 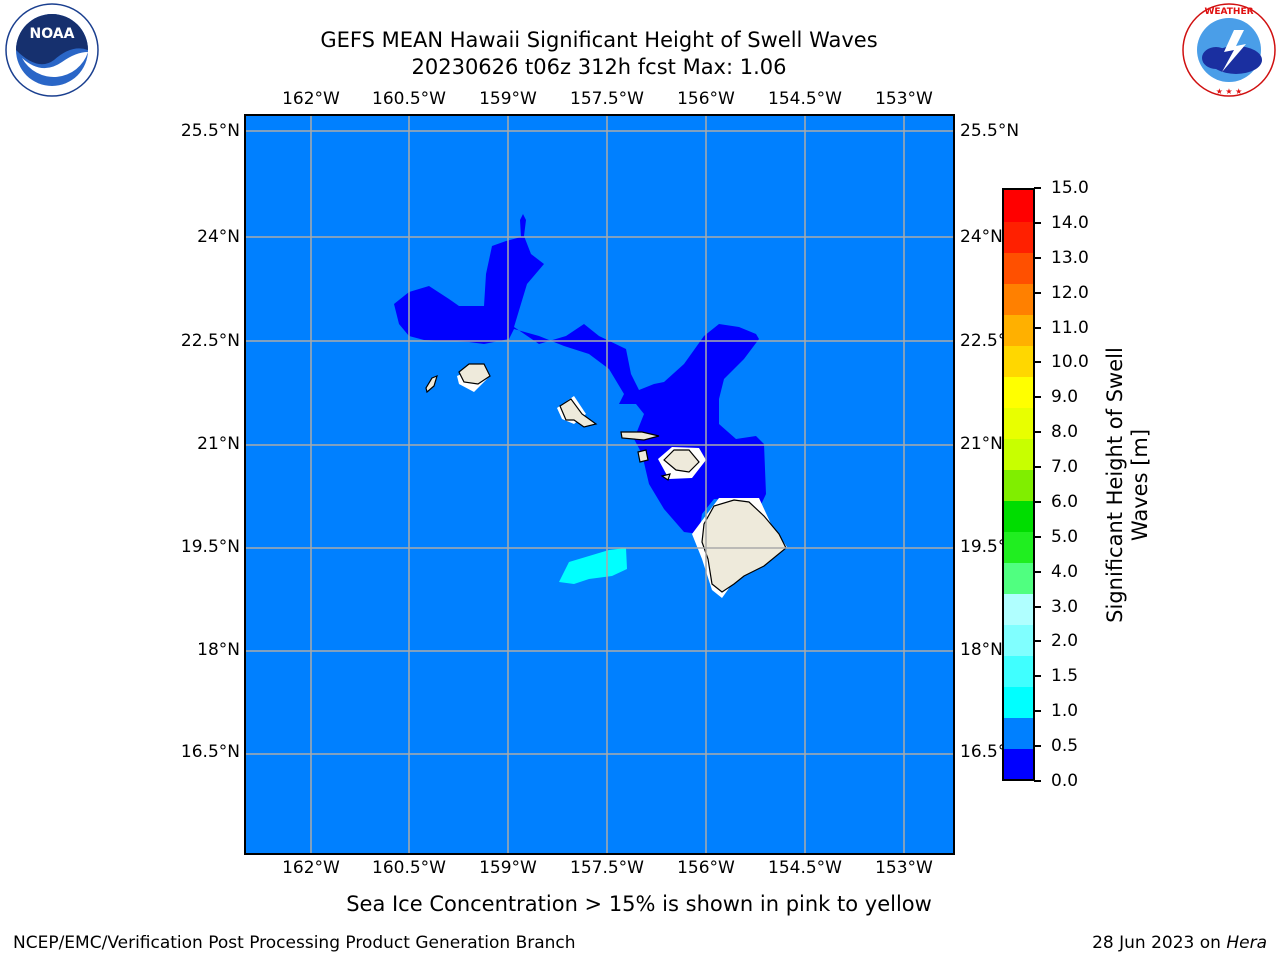 What do you see at coordinates (1065, 676) in the screenshot?
I see `colorbar-tick-label: 1.5` at bounding box center [1065, 676].